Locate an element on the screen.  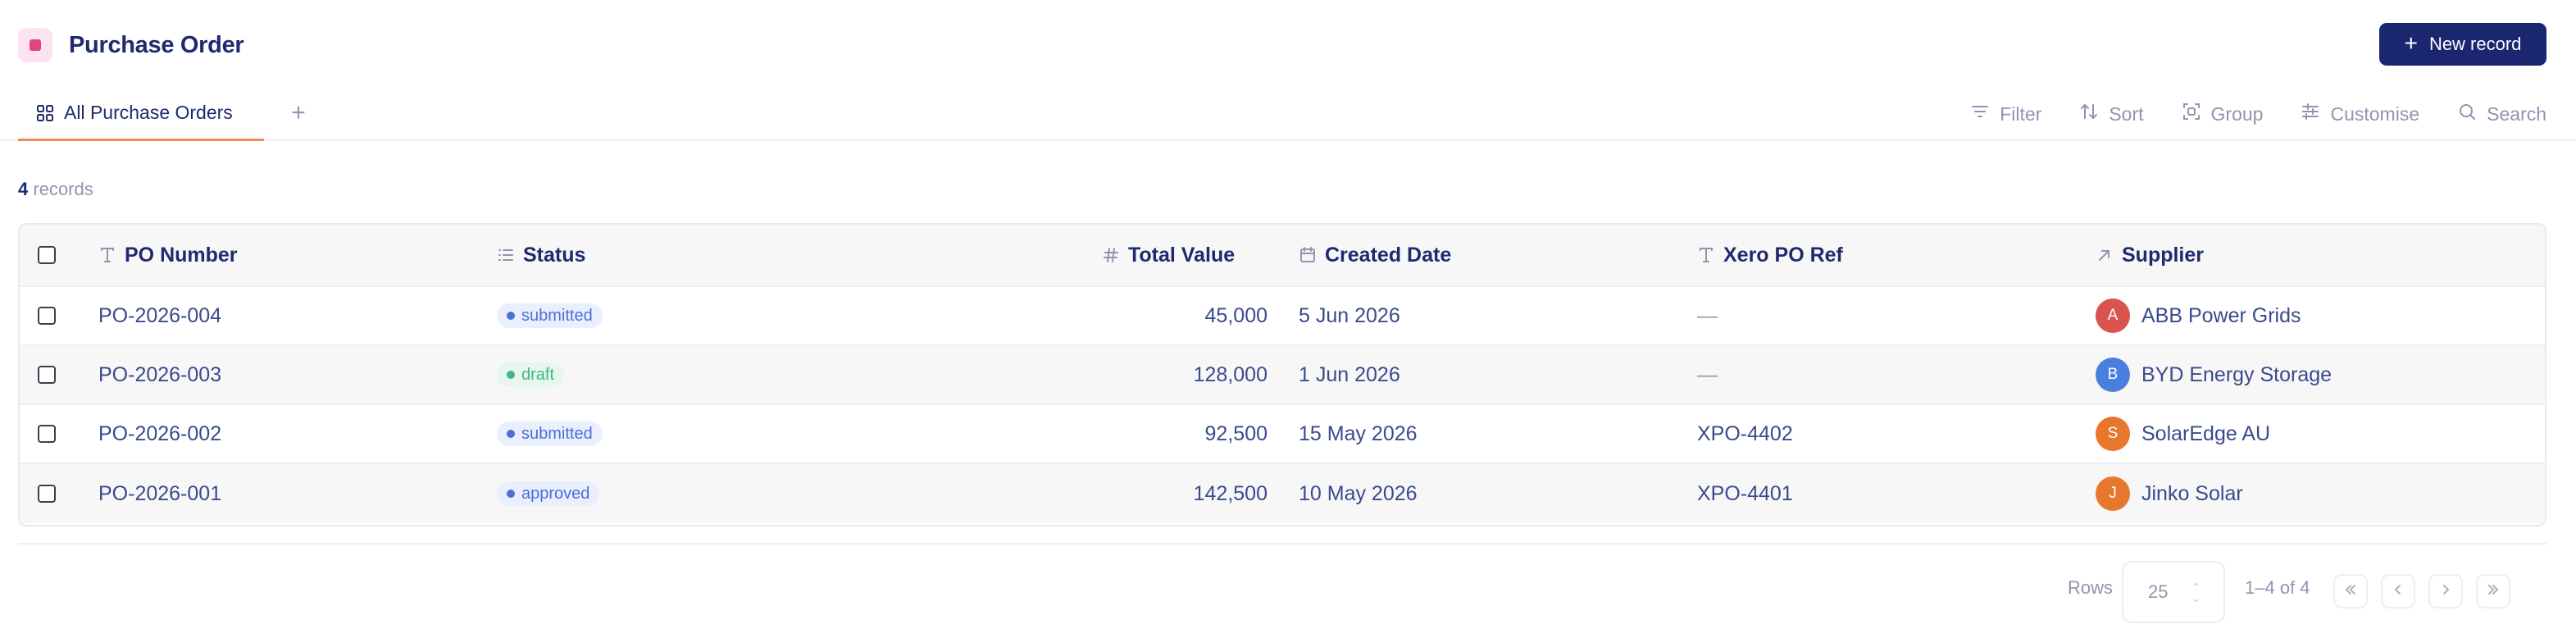
new-record-button: + New record is located at coordinates (2462, 44).